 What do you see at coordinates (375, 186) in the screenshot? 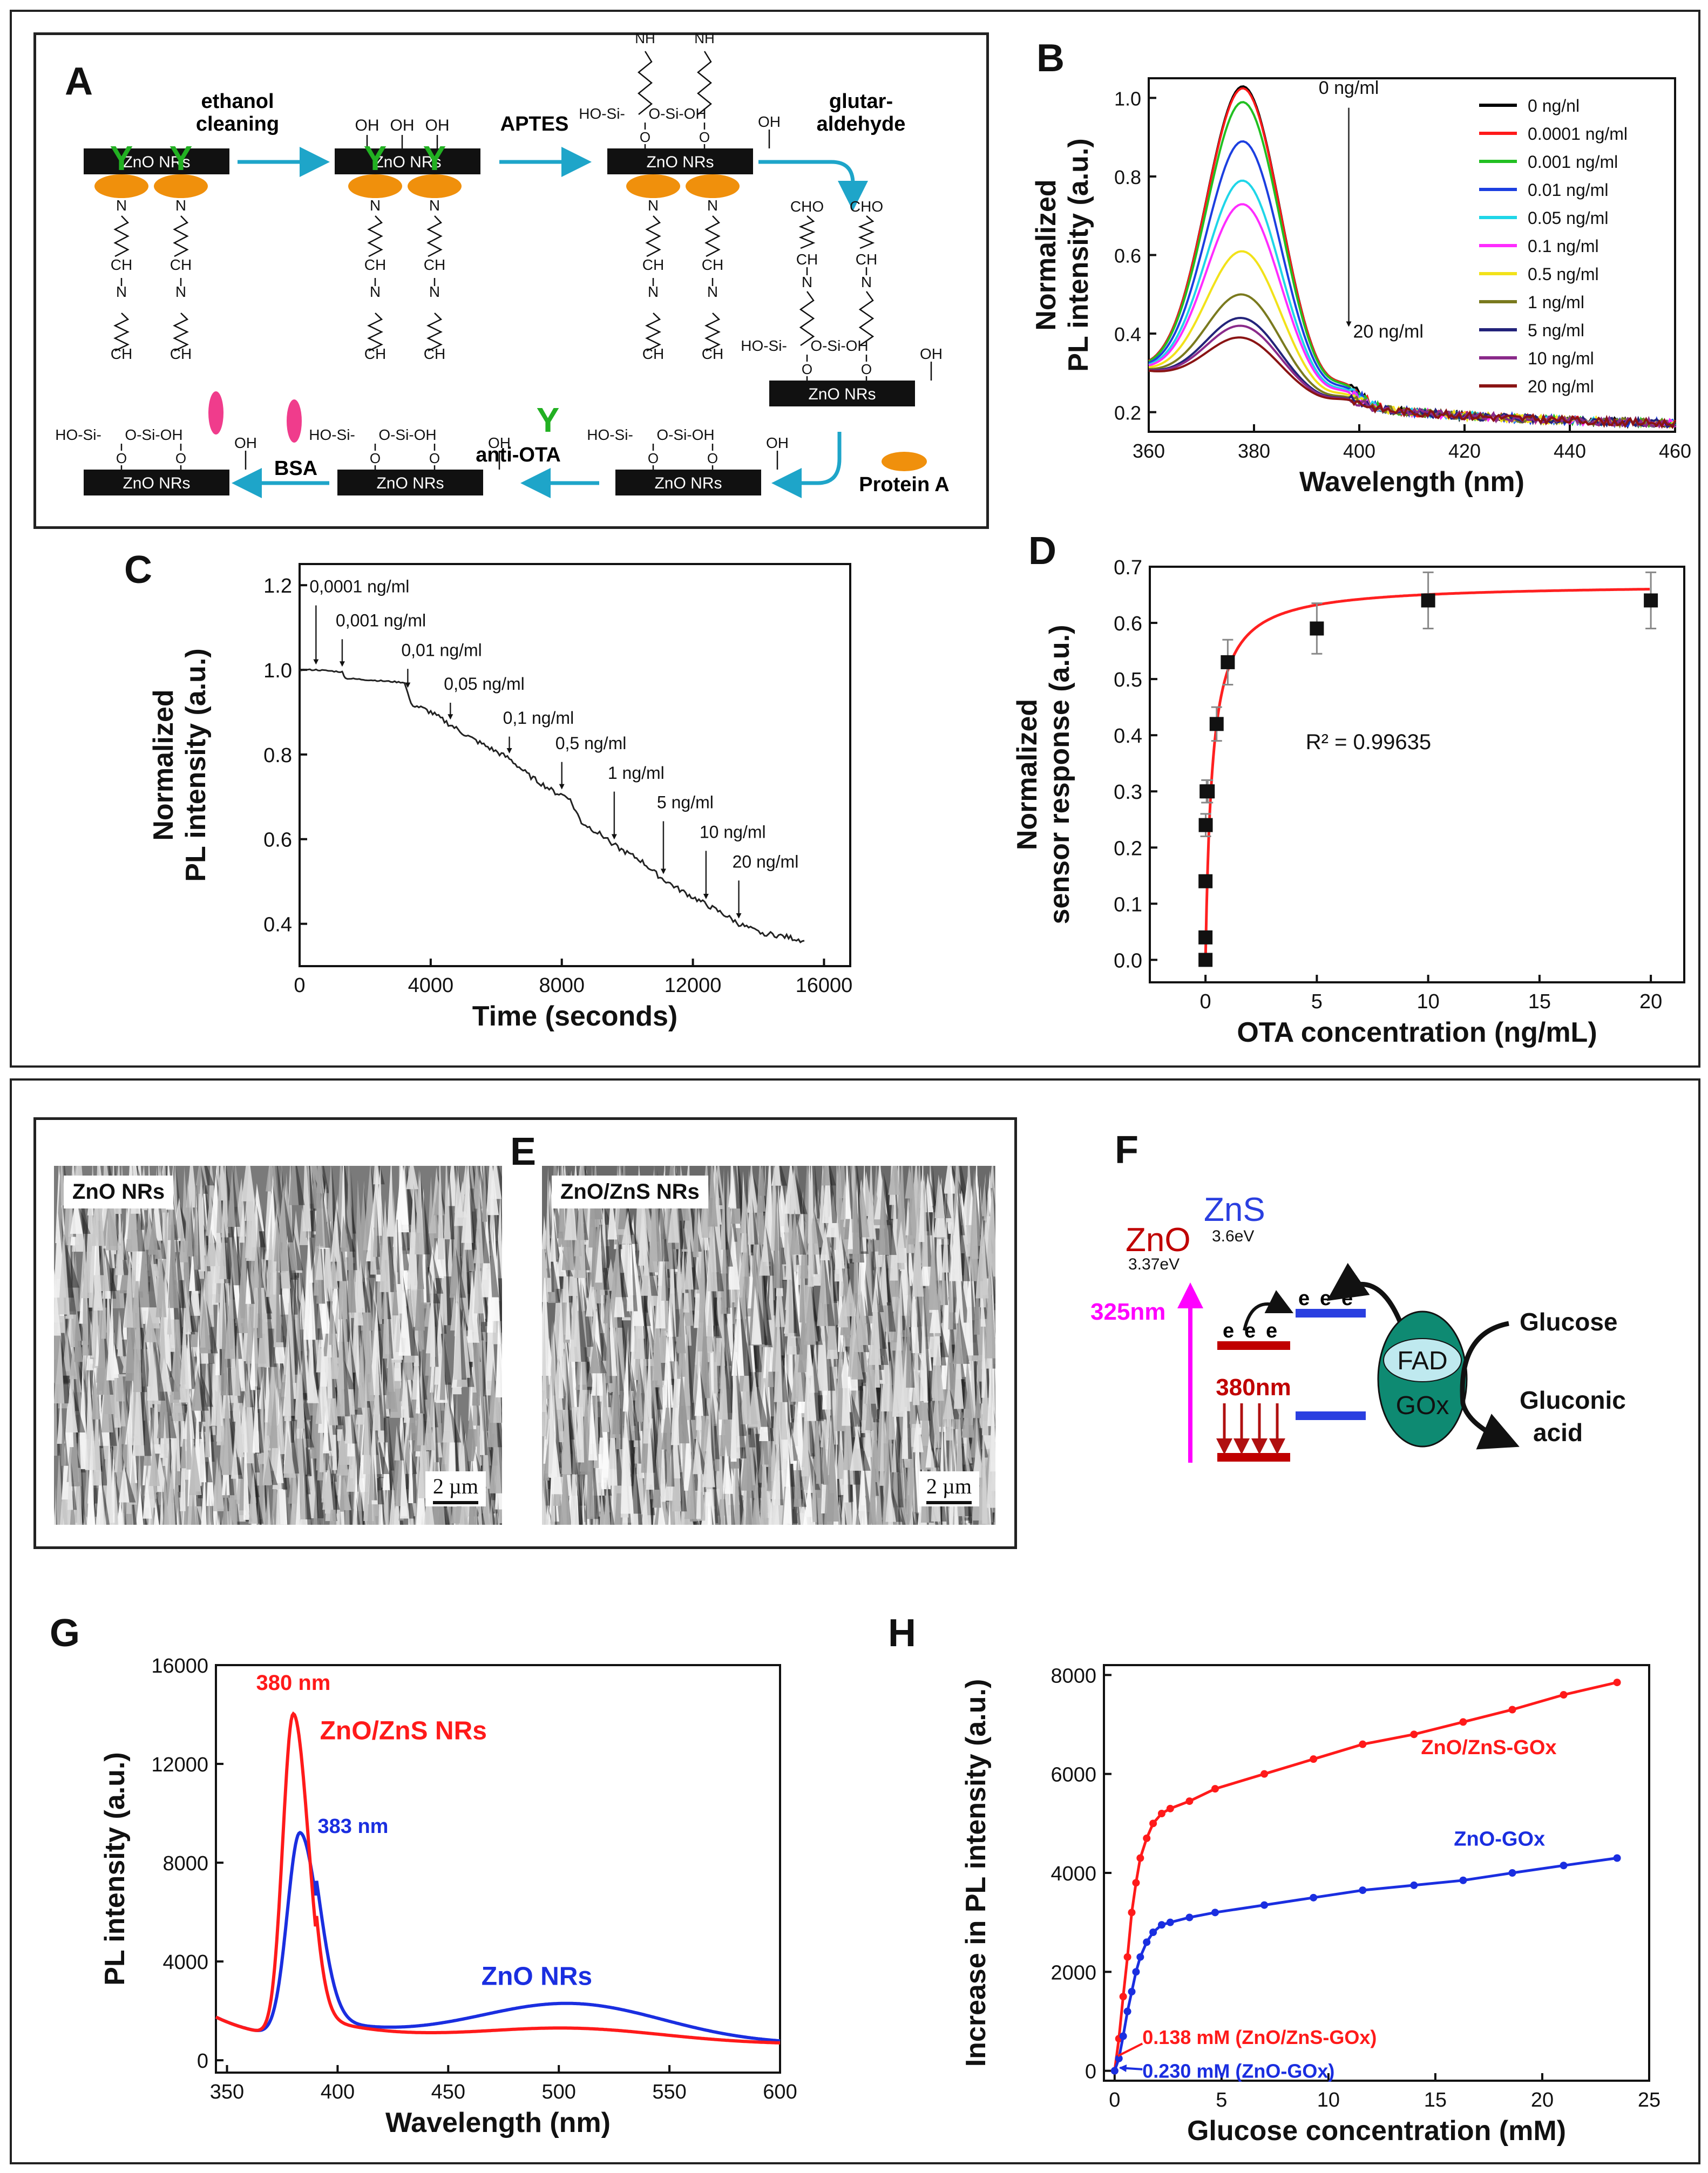
I see `protein-a-molecule` at bounding box center [375, 186].